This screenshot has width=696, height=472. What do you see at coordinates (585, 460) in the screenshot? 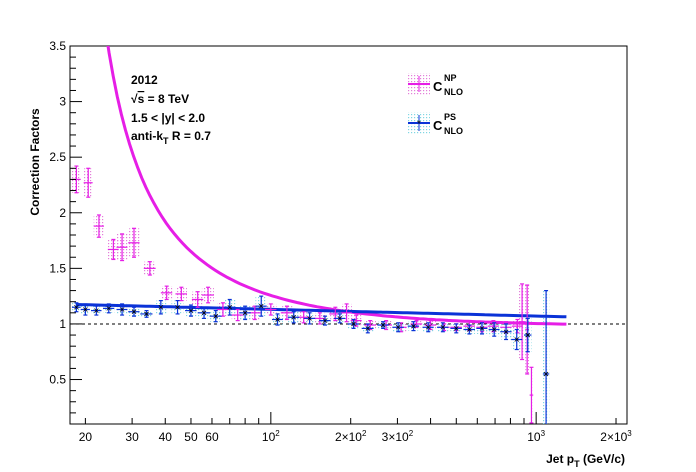
I see `x-axis-title: Jet pT (GeV/c)` at bounding box center [585, 460].